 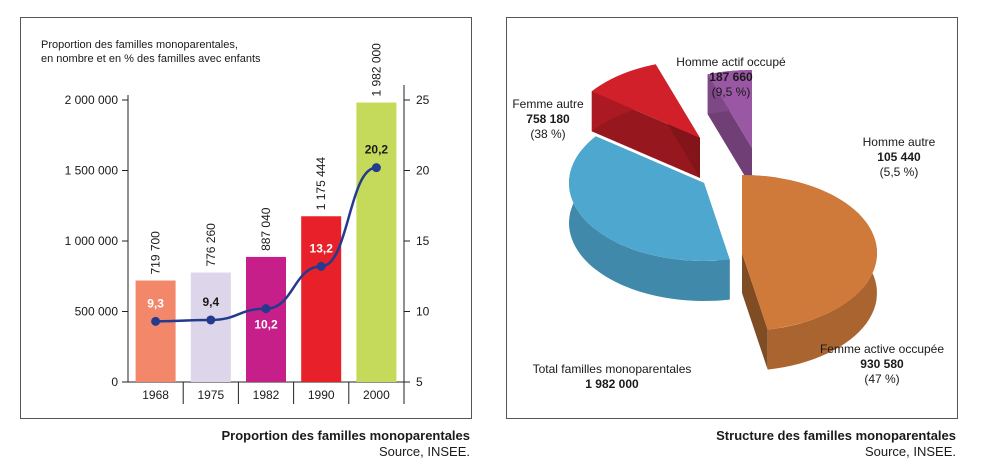 What do you see at coordinates (612, 384) in the screenshot?
I see `total-value: 1 982 000` at bounding box center [612, 384].